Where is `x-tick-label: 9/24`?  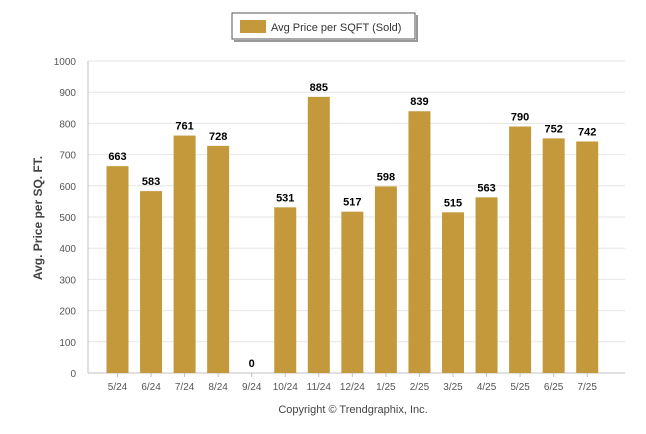
x-tick-label: 9/24 is located at coordinates (252, 387).